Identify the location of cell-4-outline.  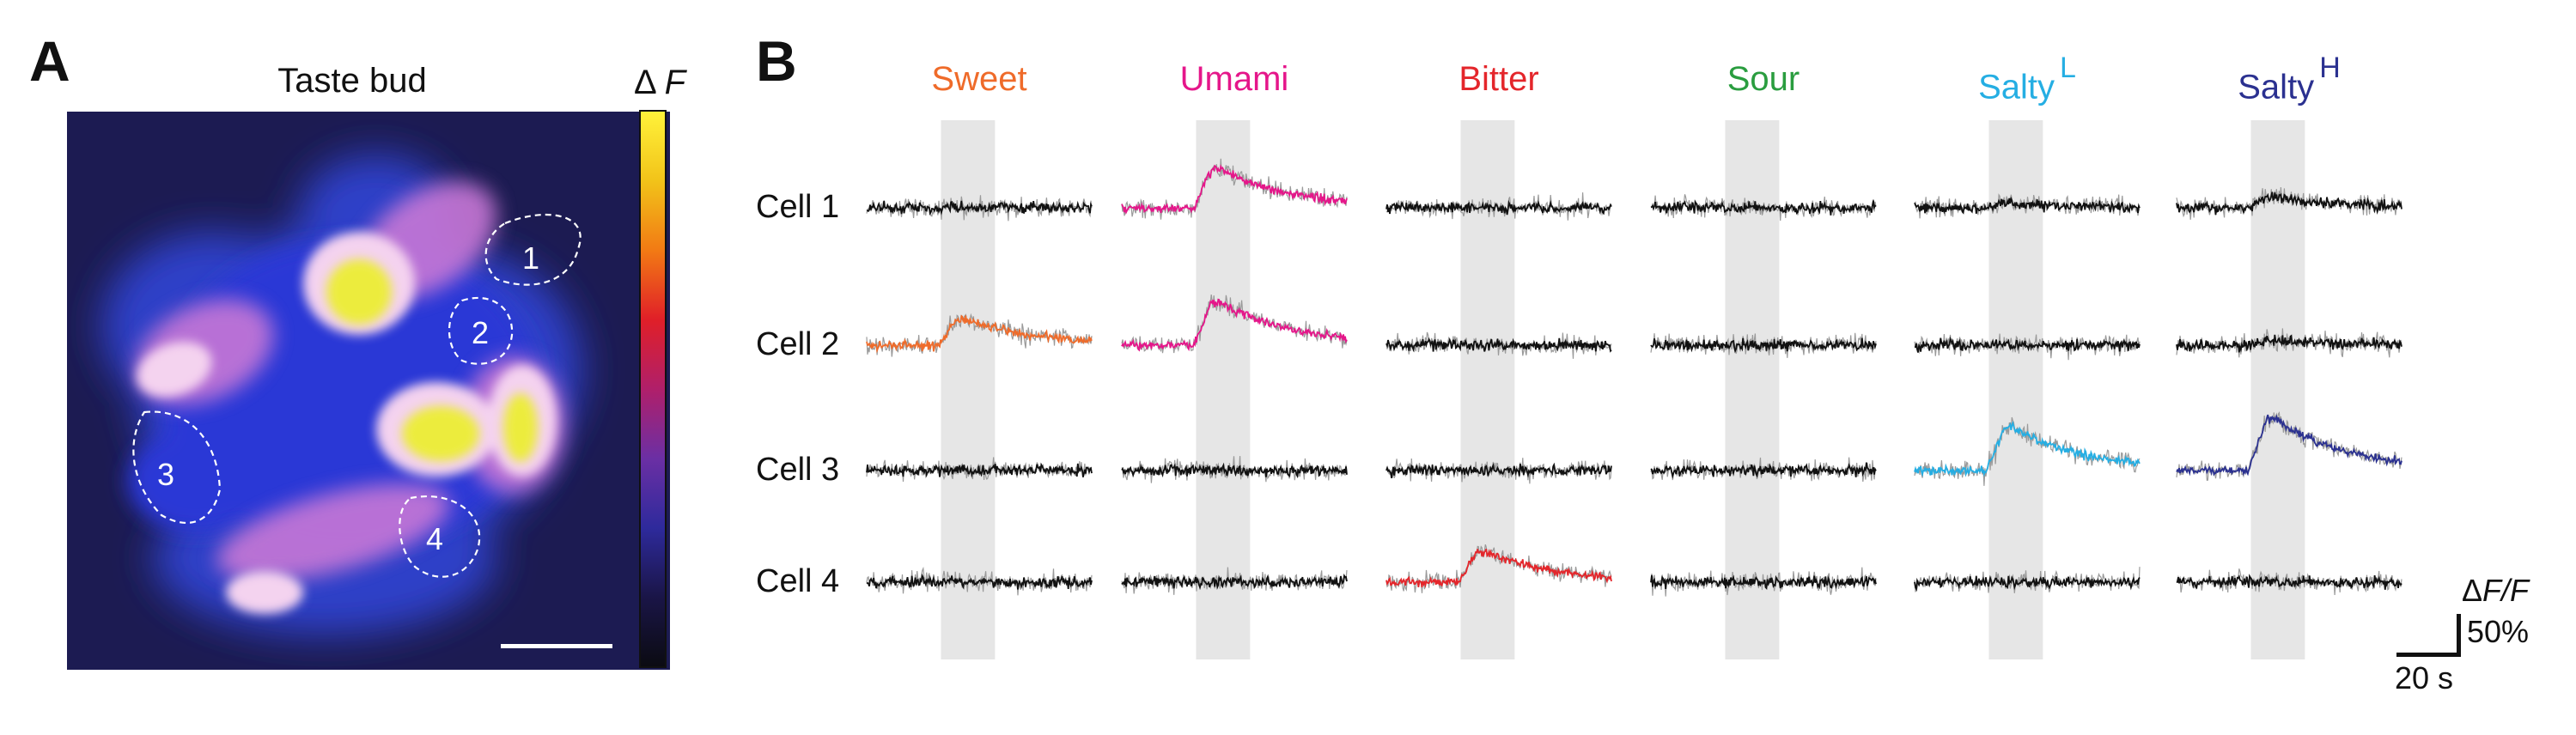
(440, 536).